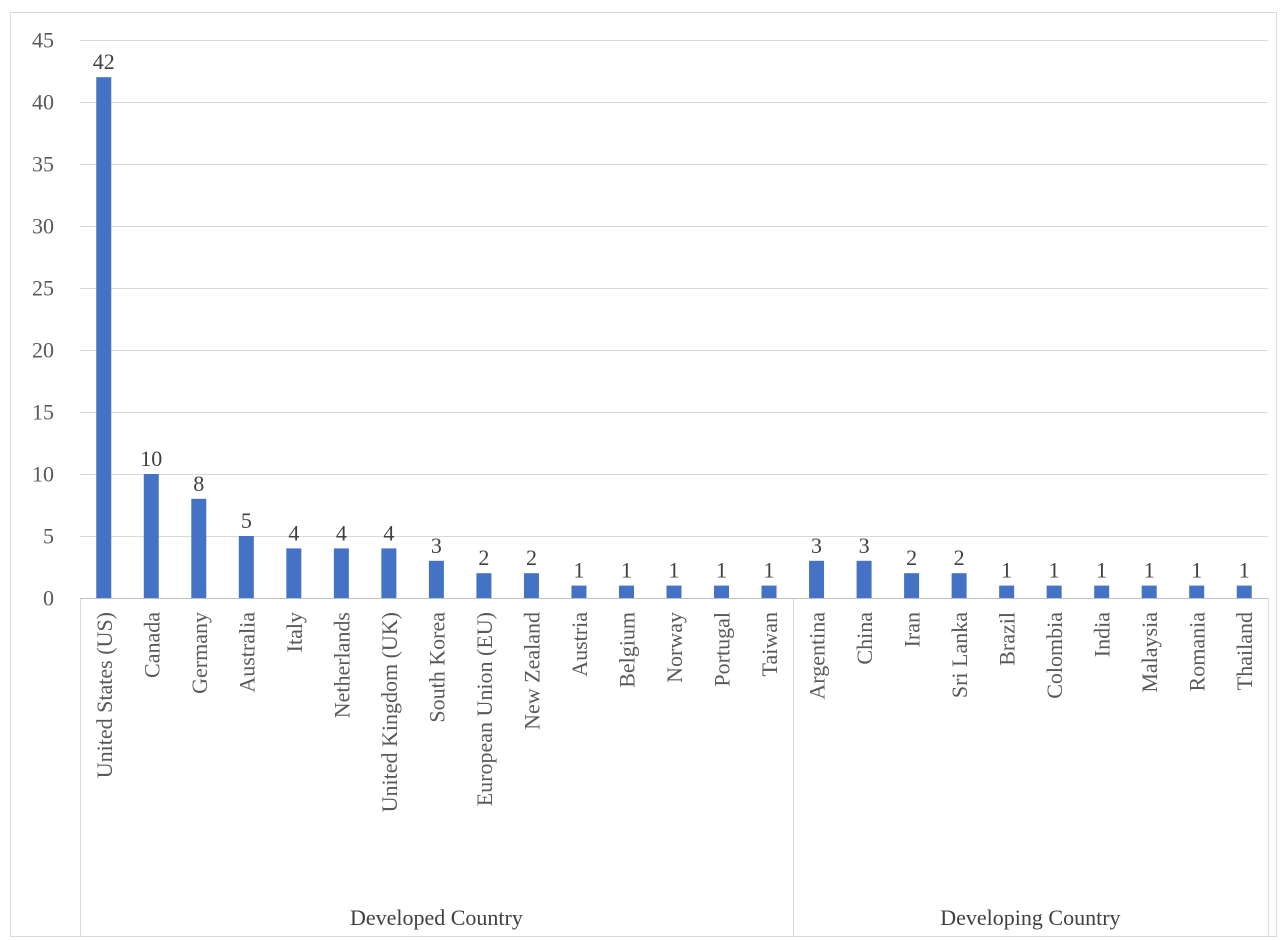 The height and width of the screenshot is (940, 1281). Describe the element at coordinates (43, 164) in the screenshot. I see `y-tick-label: 35` at that location.